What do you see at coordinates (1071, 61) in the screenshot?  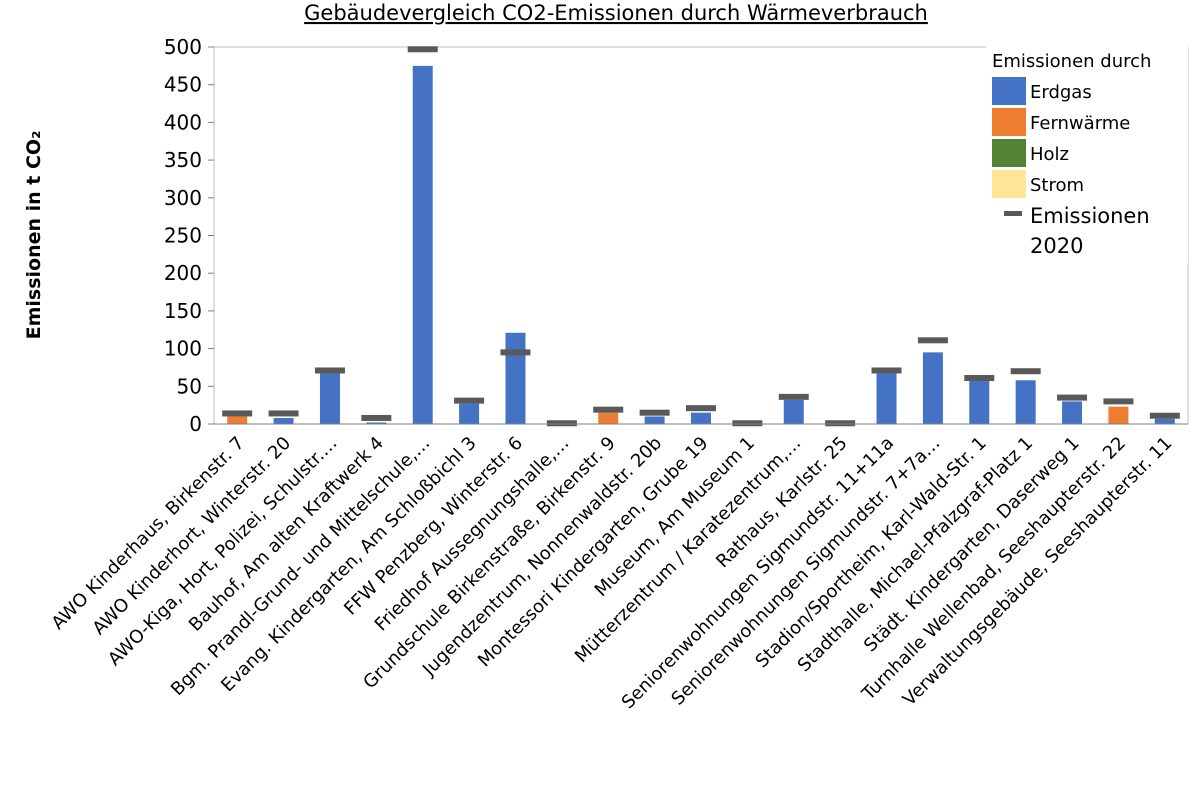 I see `legend-title: Emissionen durch` at bounding box center [1071, 61].